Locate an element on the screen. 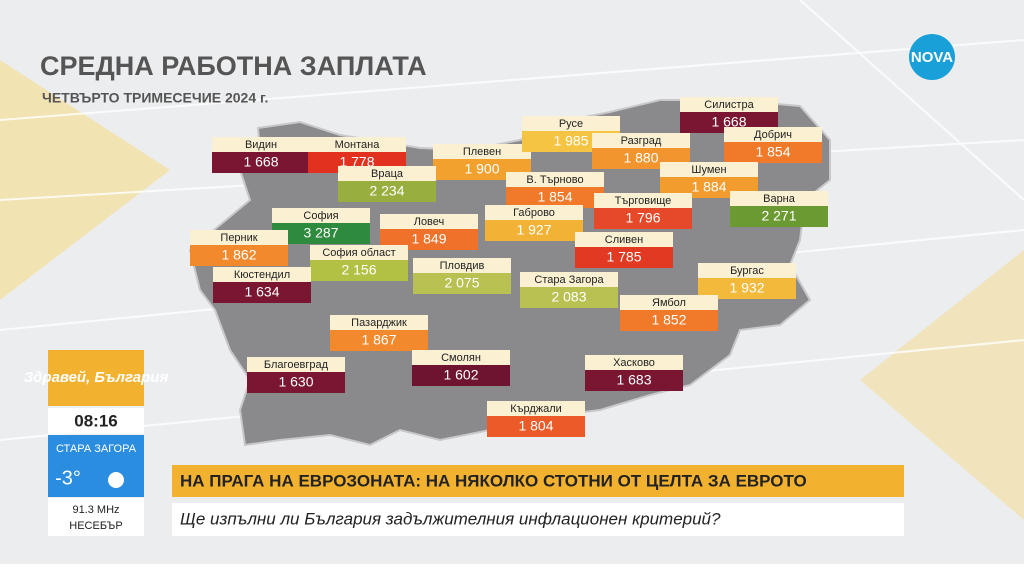 The width and height of the screenshot is (1024, 569). region-name: Плевен is located at coordinates (482, 152).